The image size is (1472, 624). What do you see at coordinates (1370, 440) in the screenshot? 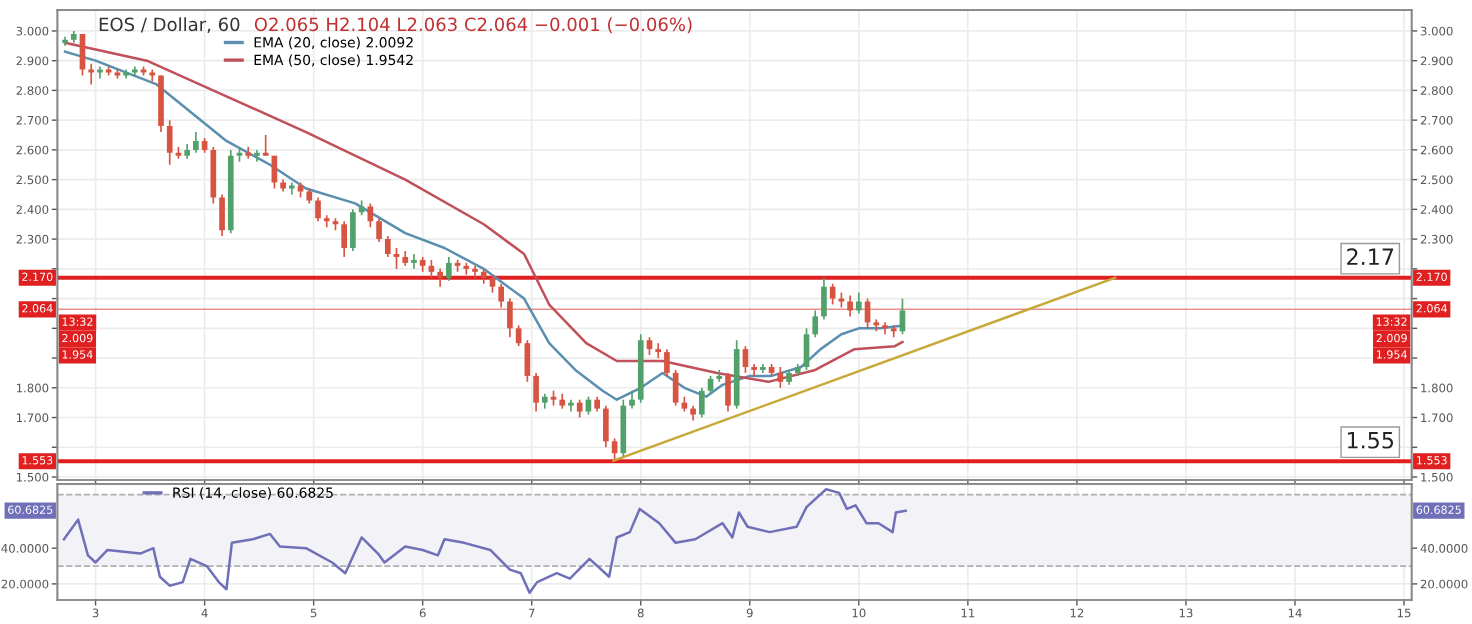
I see `ref-line-label: 1.55` at bounding box center [1370, 440].